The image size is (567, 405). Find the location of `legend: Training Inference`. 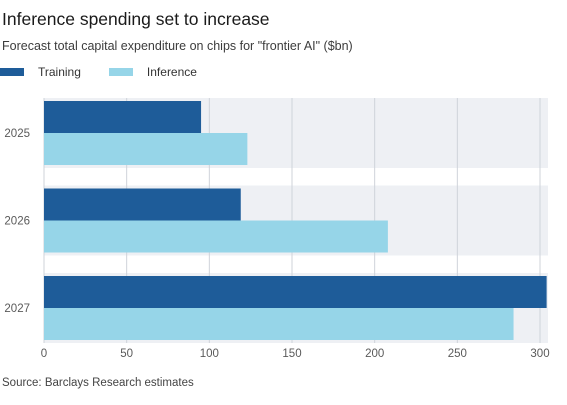

legend: Training Inference is located at coordinates (112, 72).